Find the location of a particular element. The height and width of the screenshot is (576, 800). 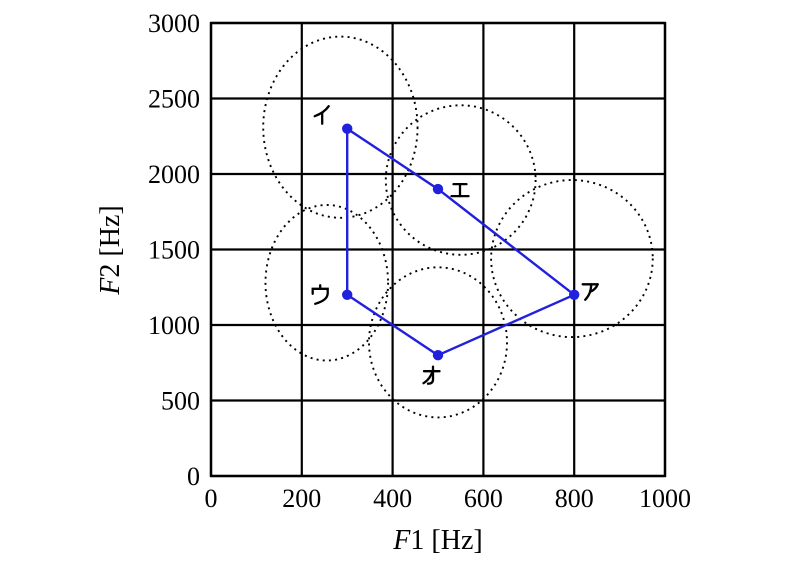

vowel-label-o is located at coordinates (431, 375).